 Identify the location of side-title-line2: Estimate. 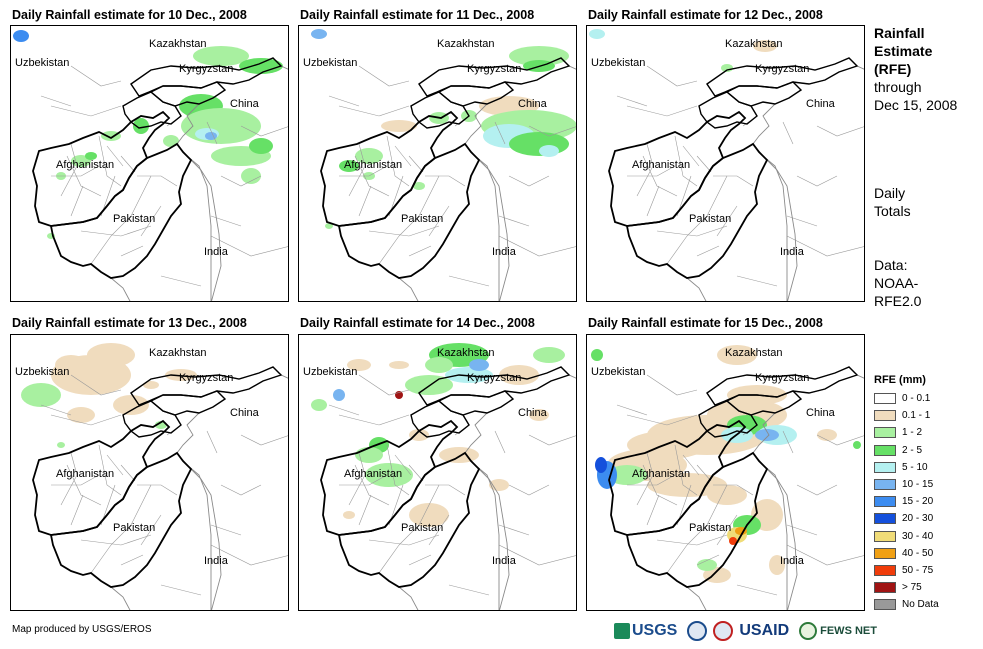
(903, 51).